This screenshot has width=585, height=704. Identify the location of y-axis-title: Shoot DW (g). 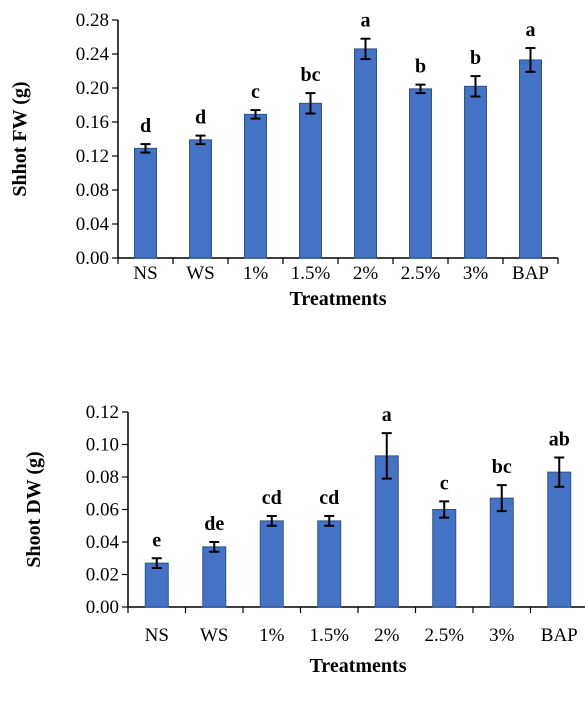
(34, 509).